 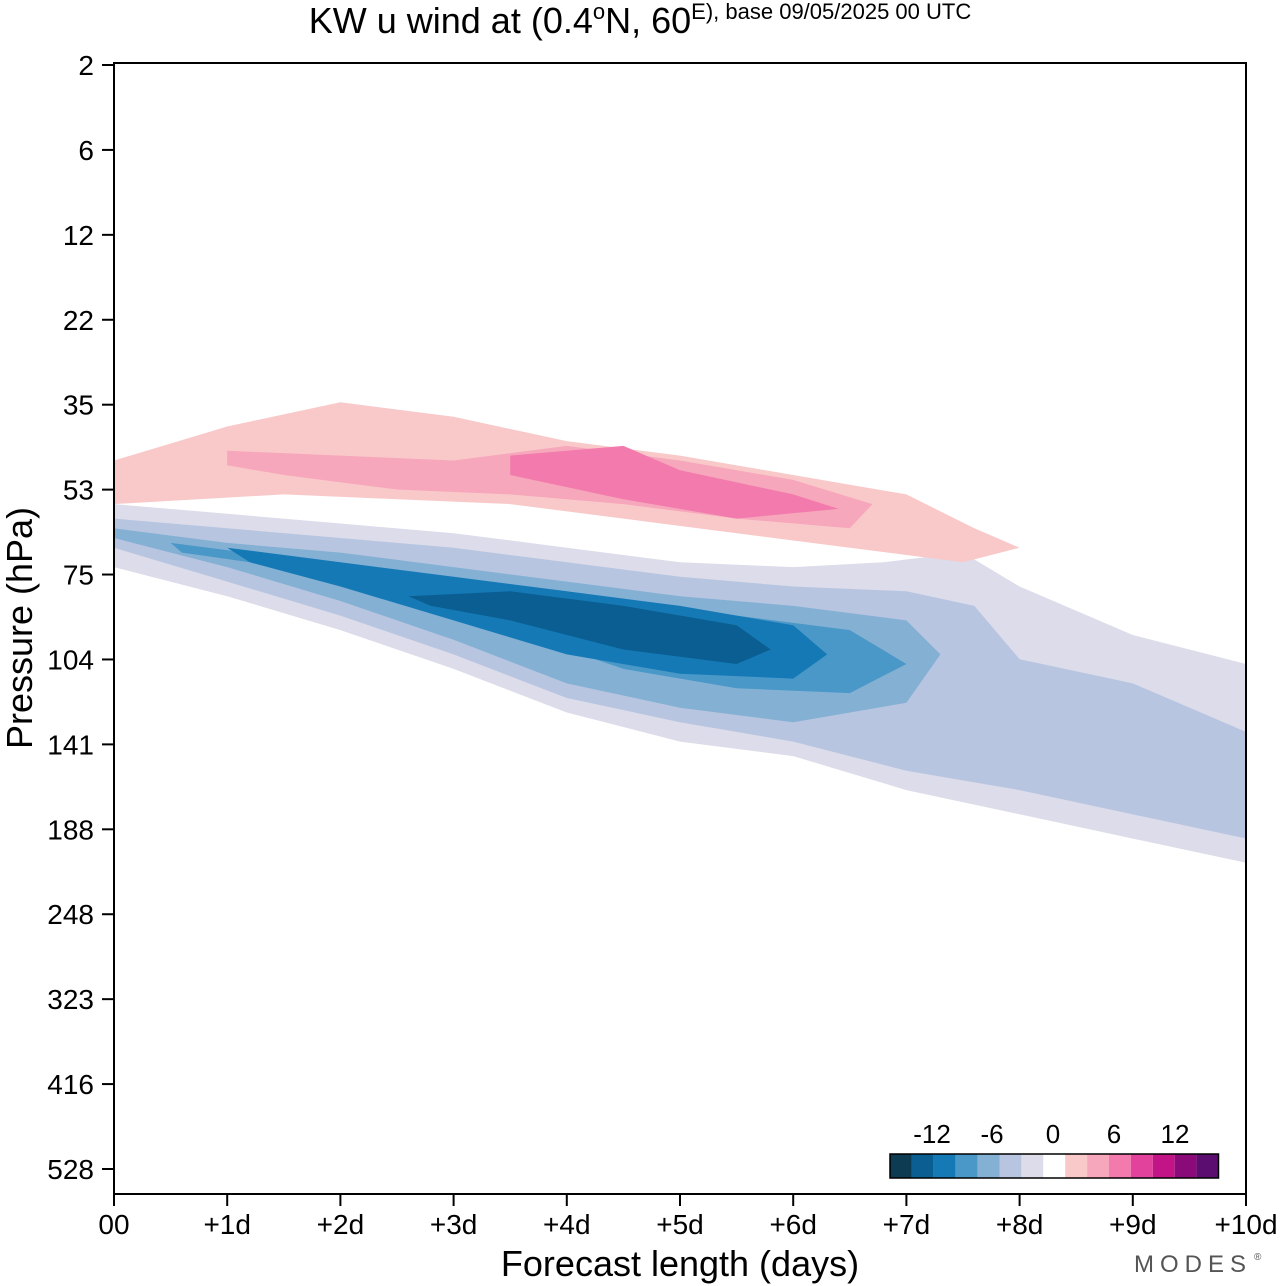 I want to click on y-tick-label: 35, so click(x=78, y=405).